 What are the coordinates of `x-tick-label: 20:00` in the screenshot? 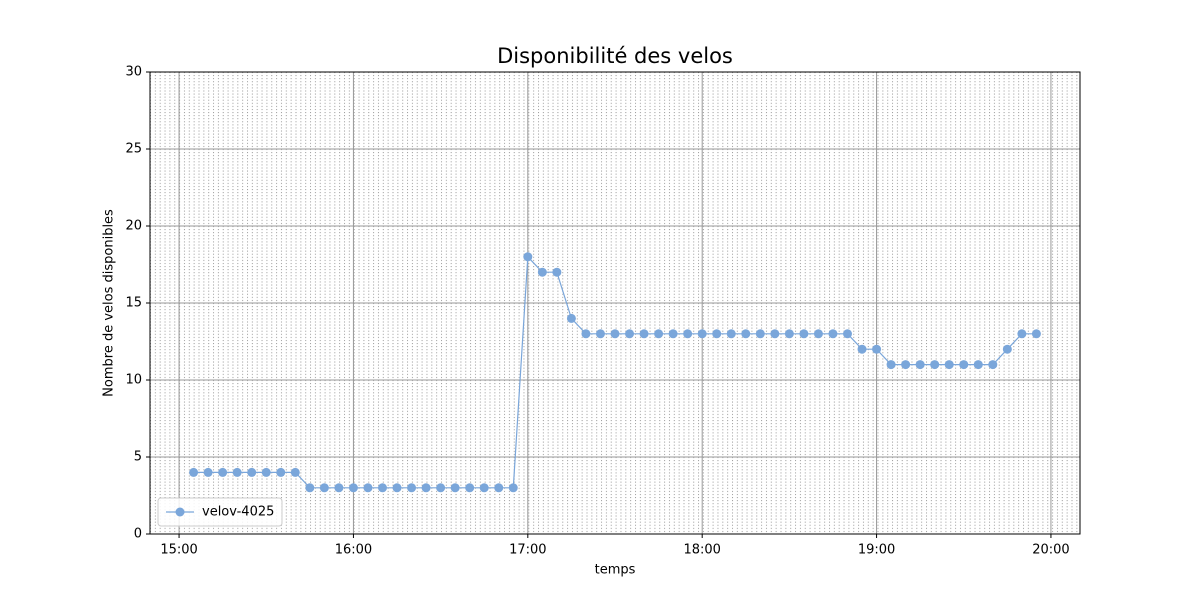 It's located at (1050, 550).